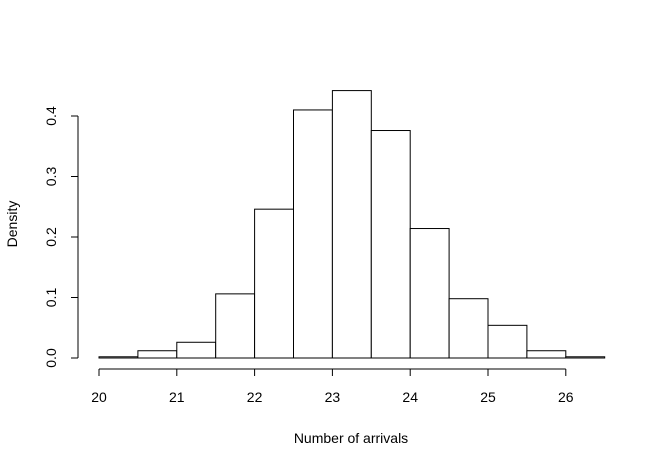 The image size is (665, 467). I want to click on x-tick-label: 20, so click(99, 397).